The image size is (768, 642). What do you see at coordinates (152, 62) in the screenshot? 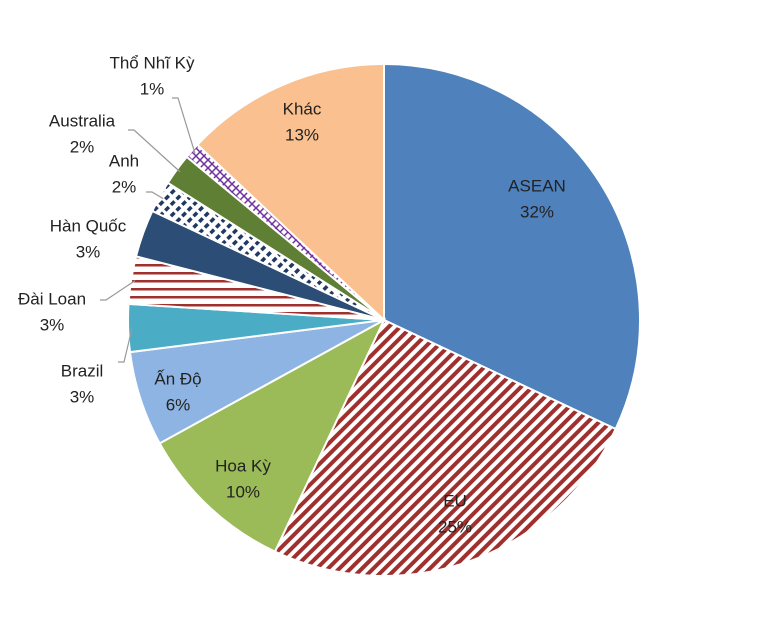
I see `slice-label: Thổ Nhĩ Kỳ` at bounding box center [152, 62].